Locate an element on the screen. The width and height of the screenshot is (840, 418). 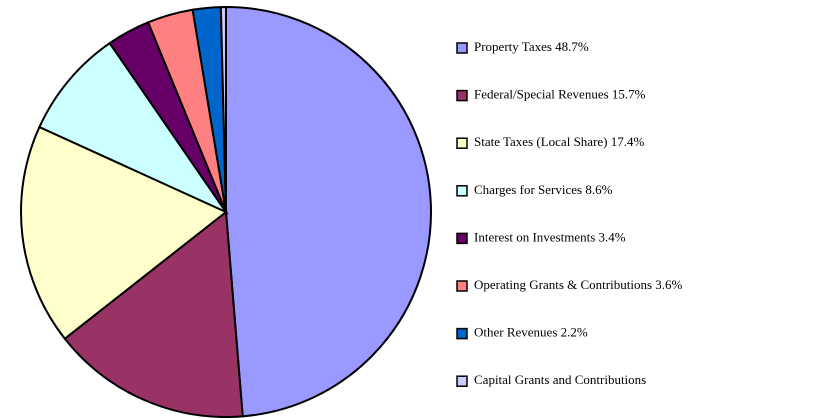
legend-label: Interest on Investments 3.4% is located at coordinates (550, 236).